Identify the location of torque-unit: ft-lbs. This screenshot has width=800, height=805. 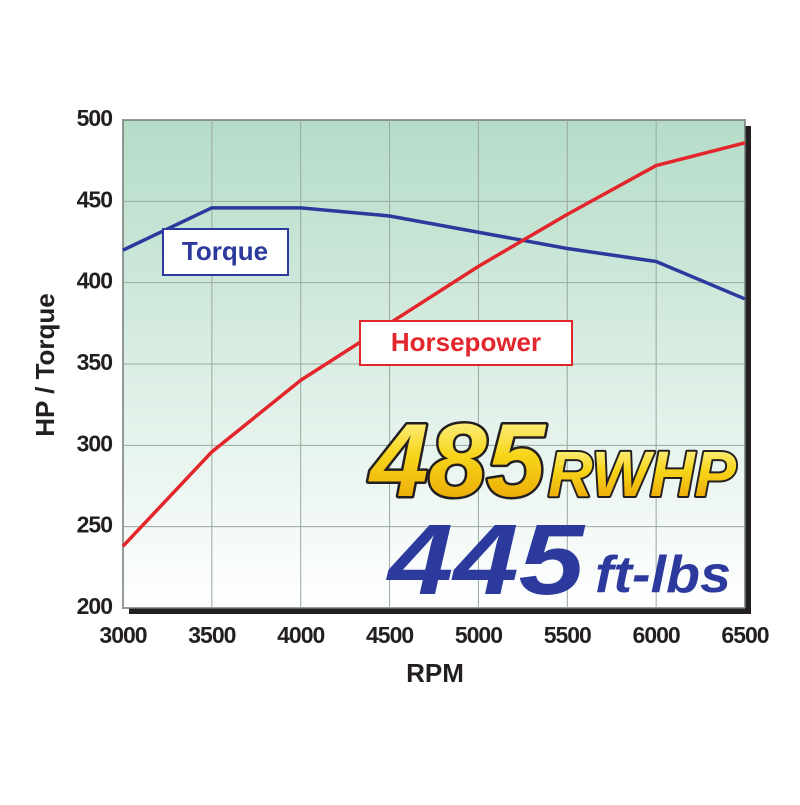
(663, 575).